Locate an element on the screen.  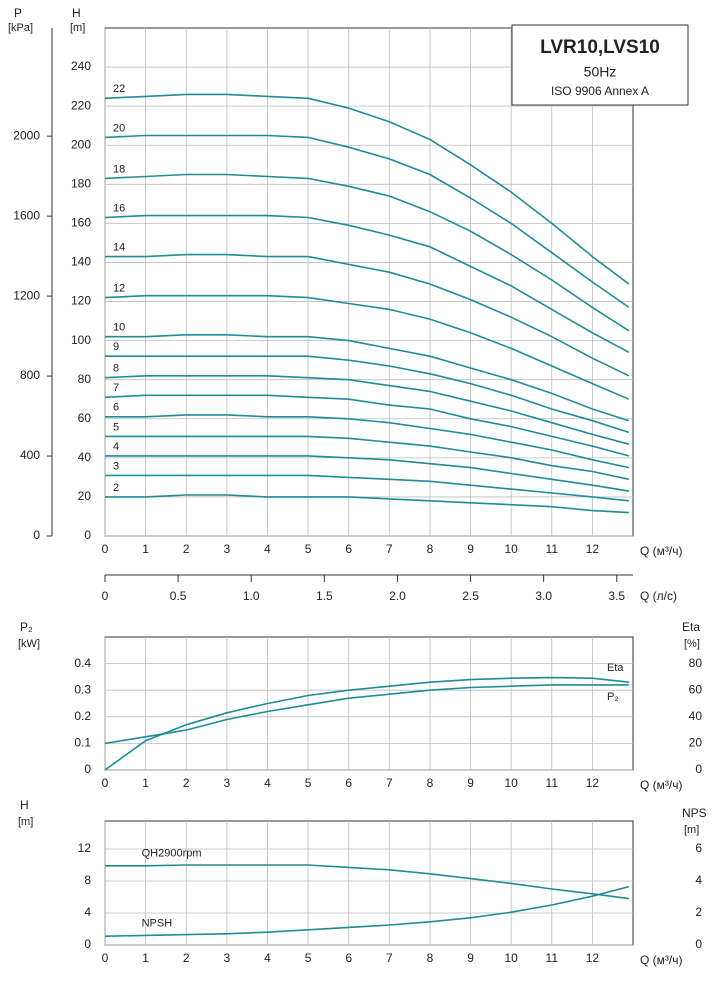
y2-tick-label: 60 is located at coordinates (696, 689).